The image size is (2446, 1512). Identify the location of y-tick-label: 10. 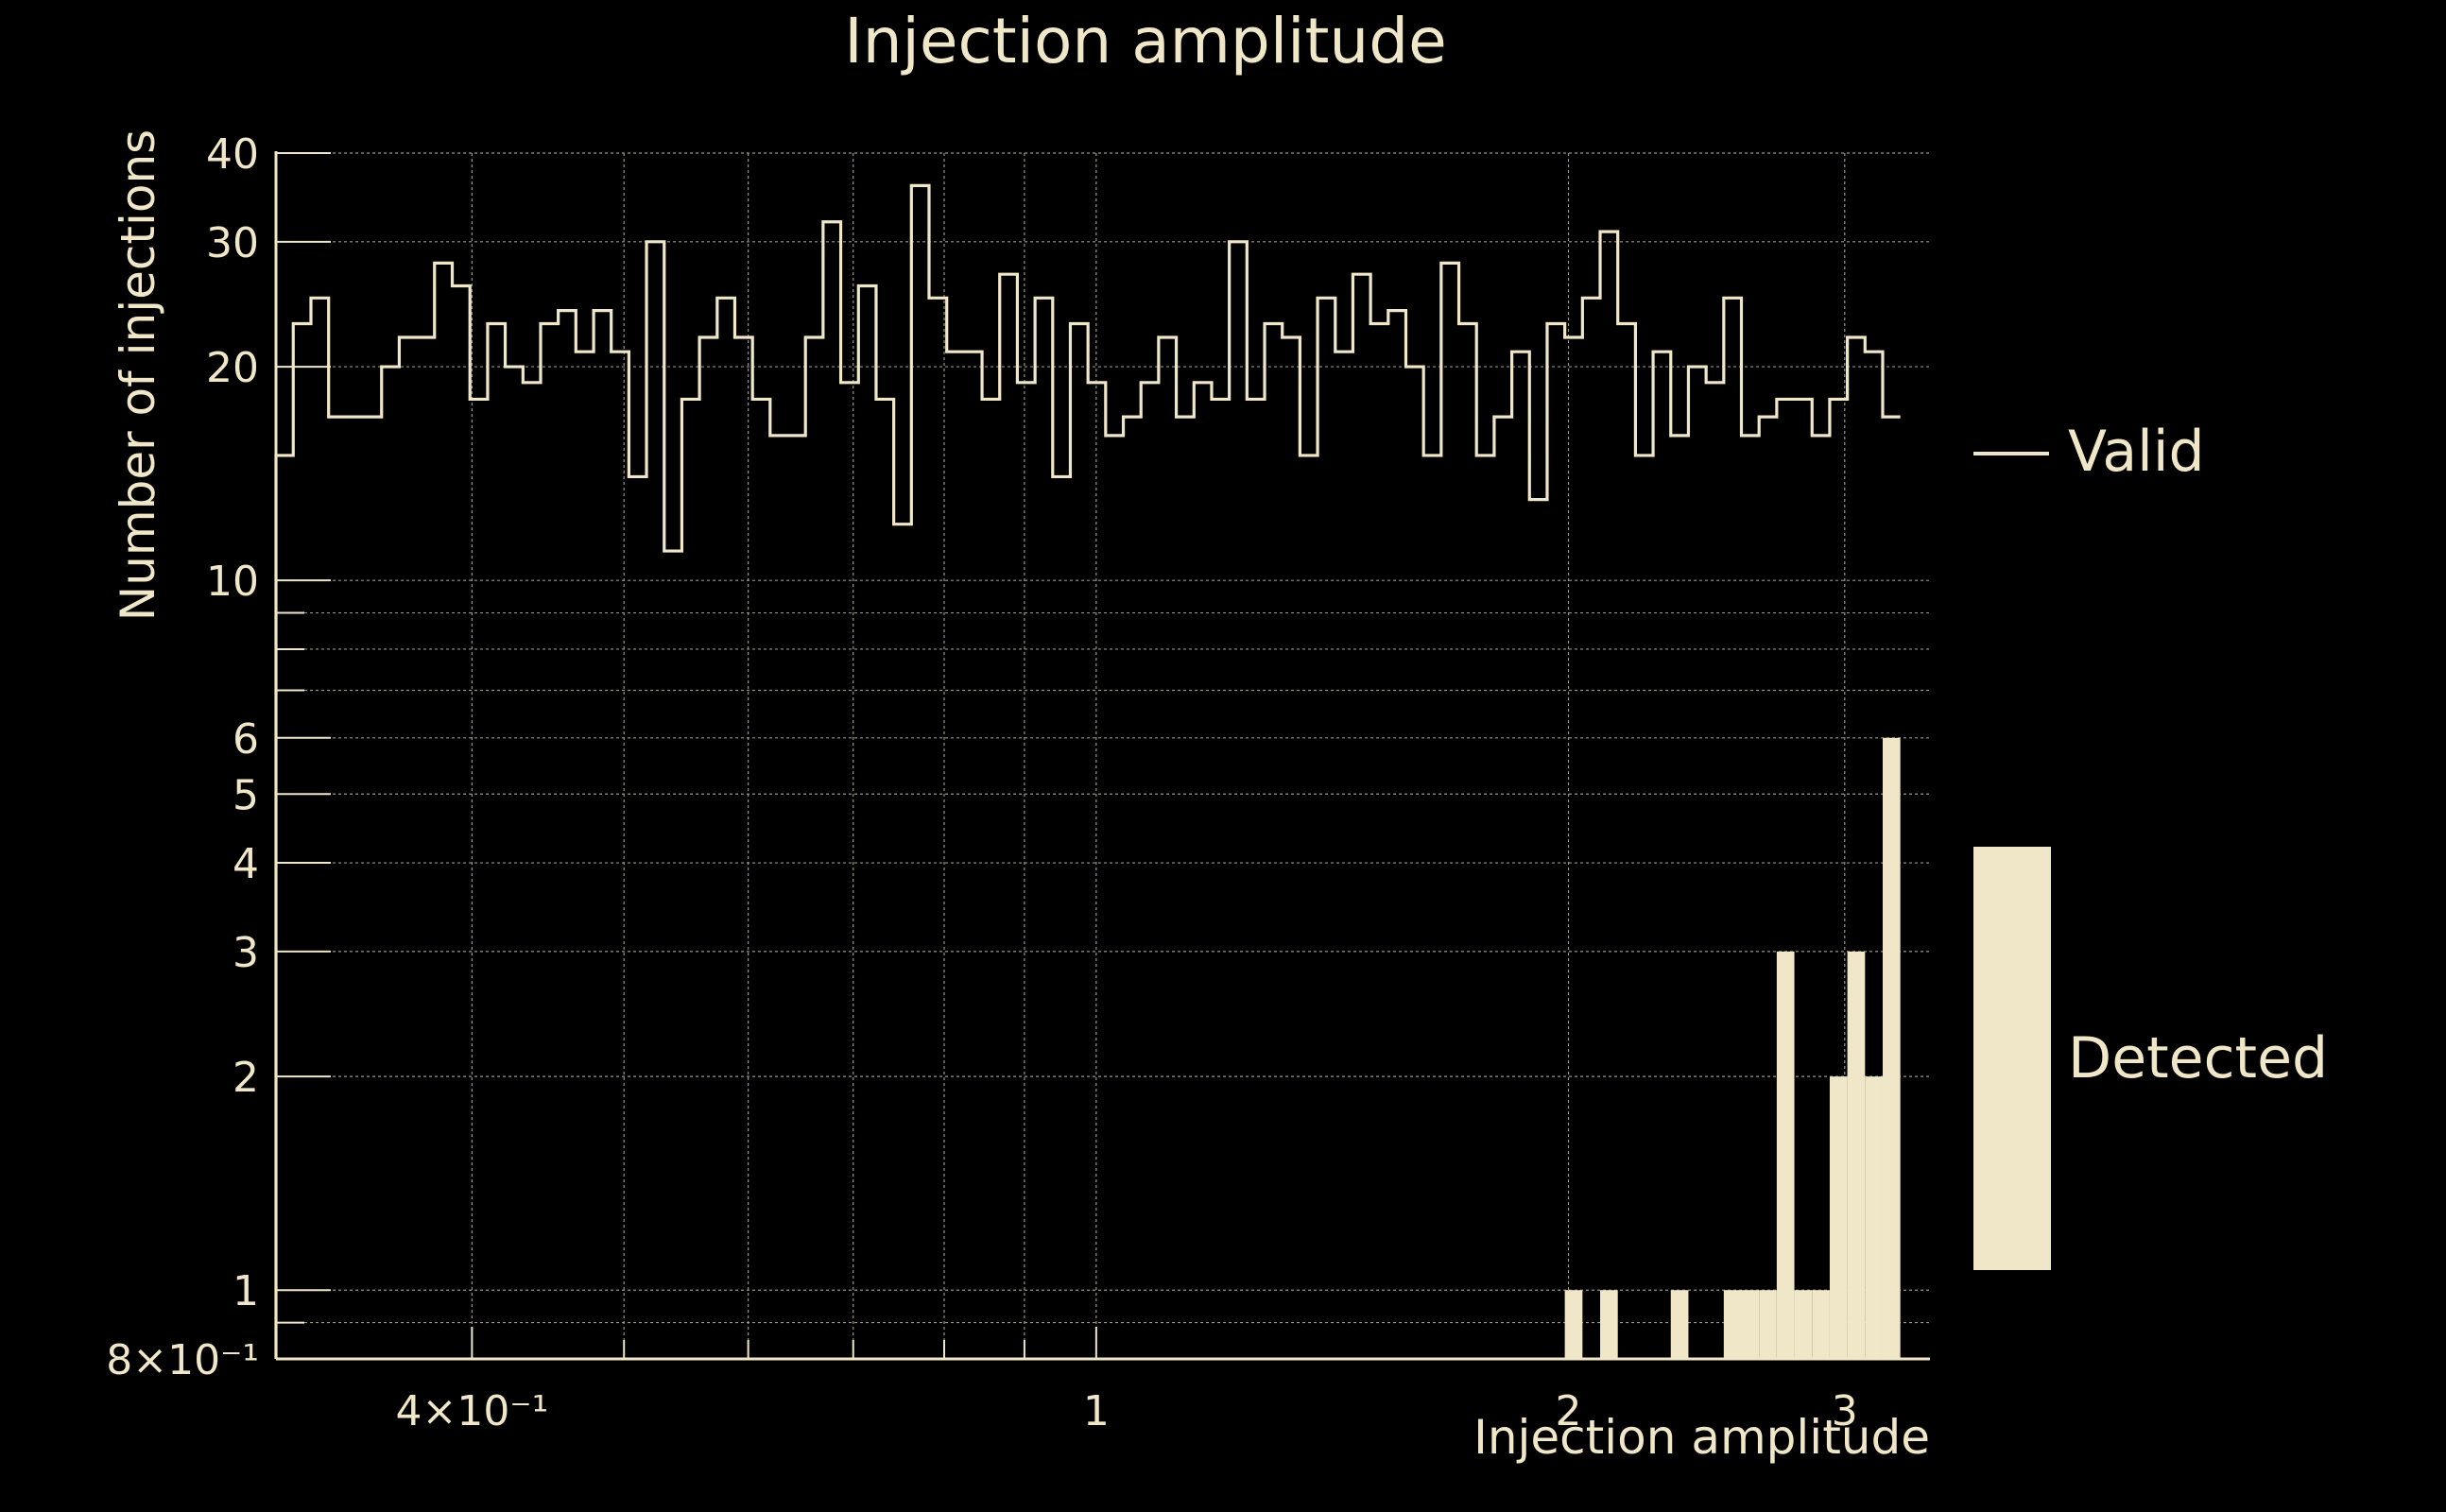
(233, 582).